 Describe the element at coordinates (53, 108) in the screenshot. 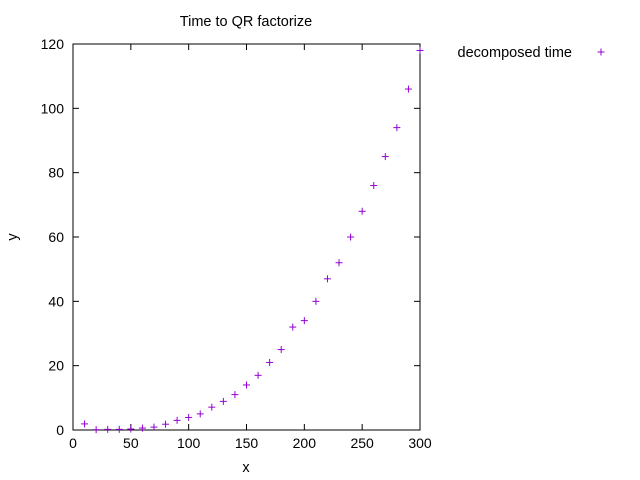

I see `y-tick-label: 100` at that location.